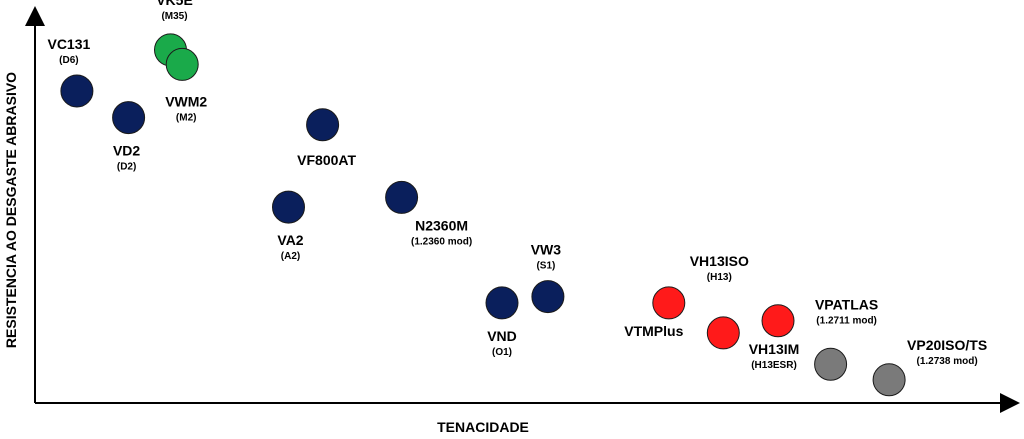 The height and width of the screenshot is (439, 1024). I want to click on data-point-vwm2, so click(182, 64).